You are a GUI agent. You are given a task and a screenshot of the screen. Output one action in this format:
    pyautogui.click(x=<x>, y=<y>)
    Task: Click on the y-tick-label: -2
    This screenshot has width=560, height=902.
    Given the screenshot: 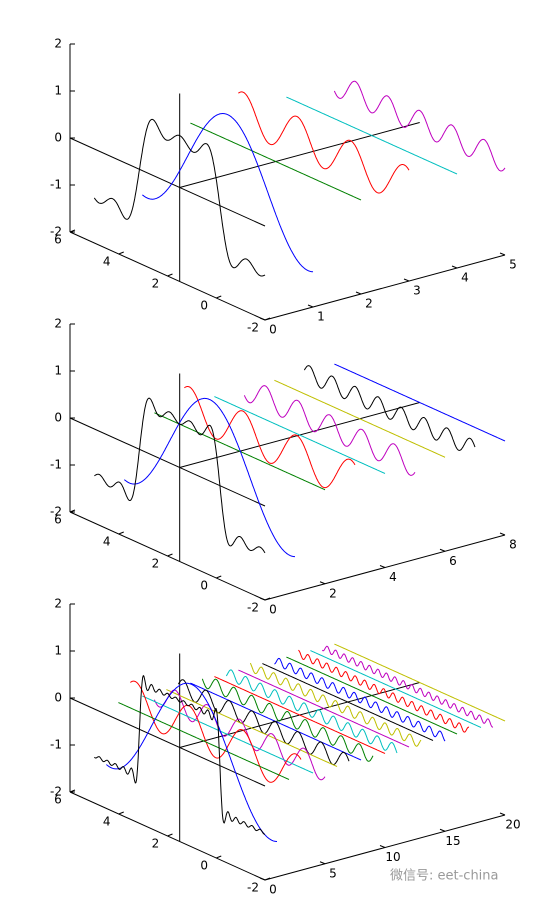 What is the action you would take?
    pyautogui.click(x=253, y=608)
    